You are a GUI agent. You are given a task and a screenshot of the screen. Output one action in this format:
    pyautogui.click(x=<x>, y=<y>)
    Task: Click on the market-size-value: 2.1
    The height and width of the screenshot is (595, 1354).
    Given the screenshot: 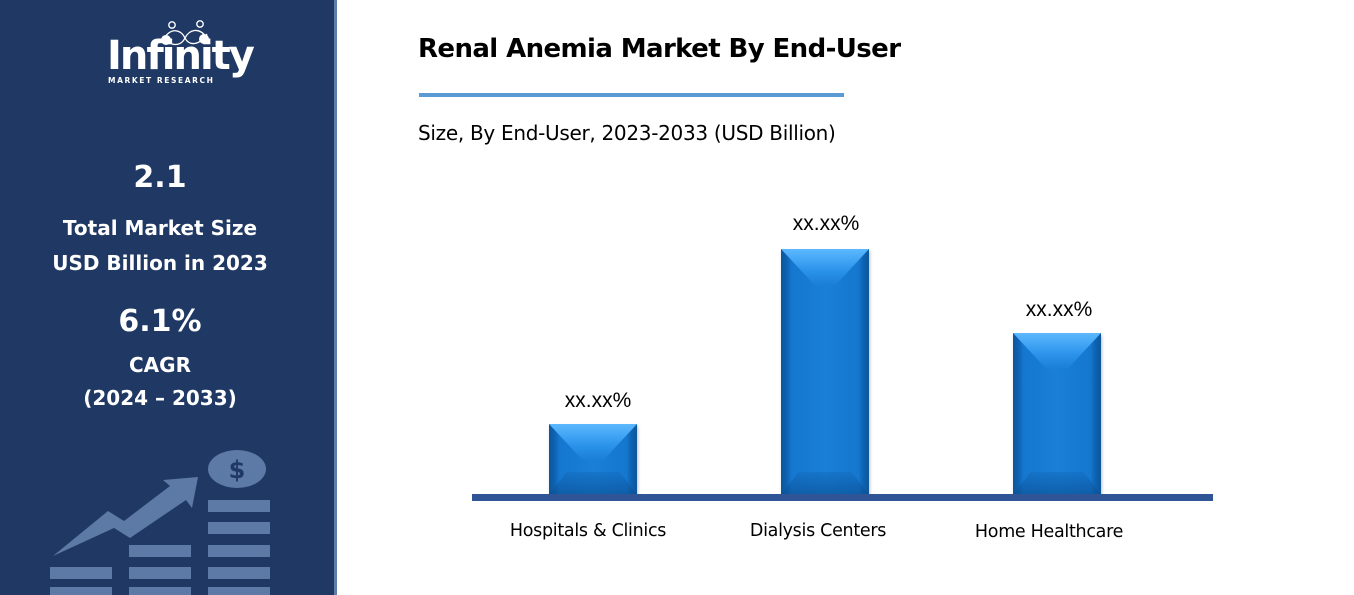 What is the action you would take?
    pyautogui.click(x=160, y=177)
    